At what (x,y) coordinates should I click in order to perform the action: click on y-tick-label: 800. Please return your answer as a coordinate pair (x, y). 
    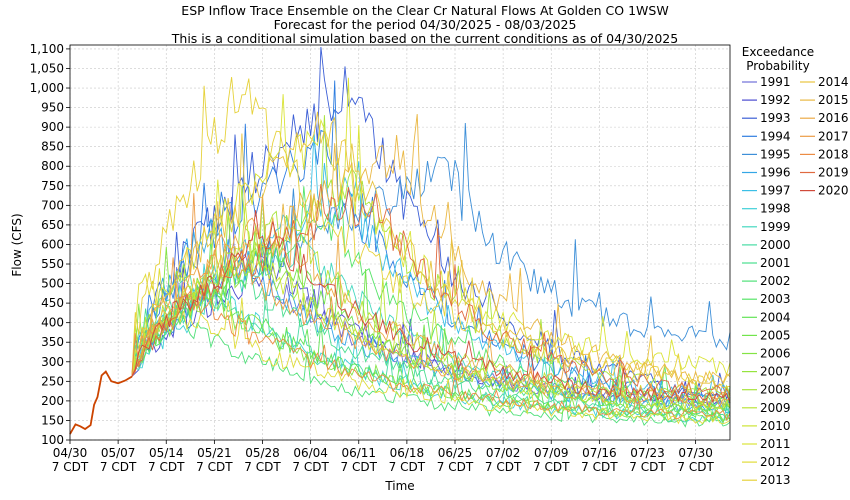
    Looking at the image, I should click on (52, 166).